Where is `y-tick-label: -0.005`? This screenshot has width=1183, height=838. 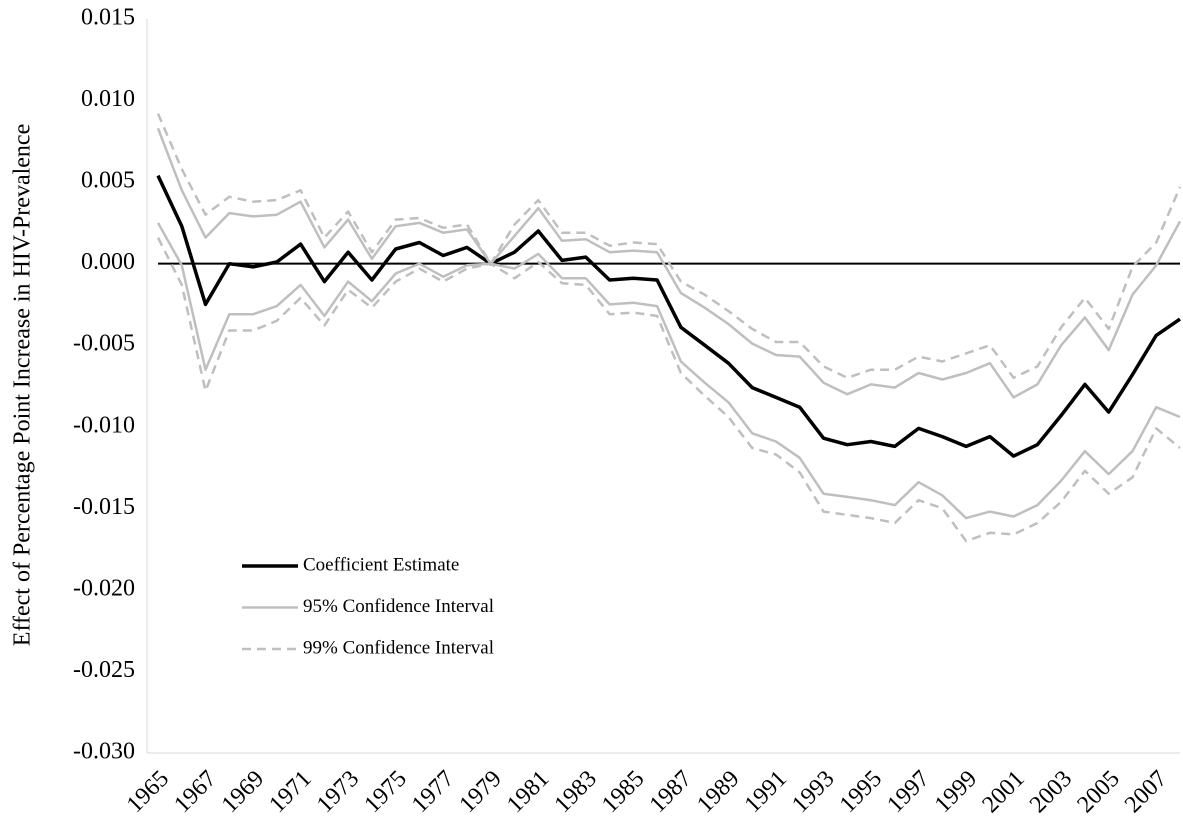
y-tick-label: -0.005 is located at coordinates (104, 344).